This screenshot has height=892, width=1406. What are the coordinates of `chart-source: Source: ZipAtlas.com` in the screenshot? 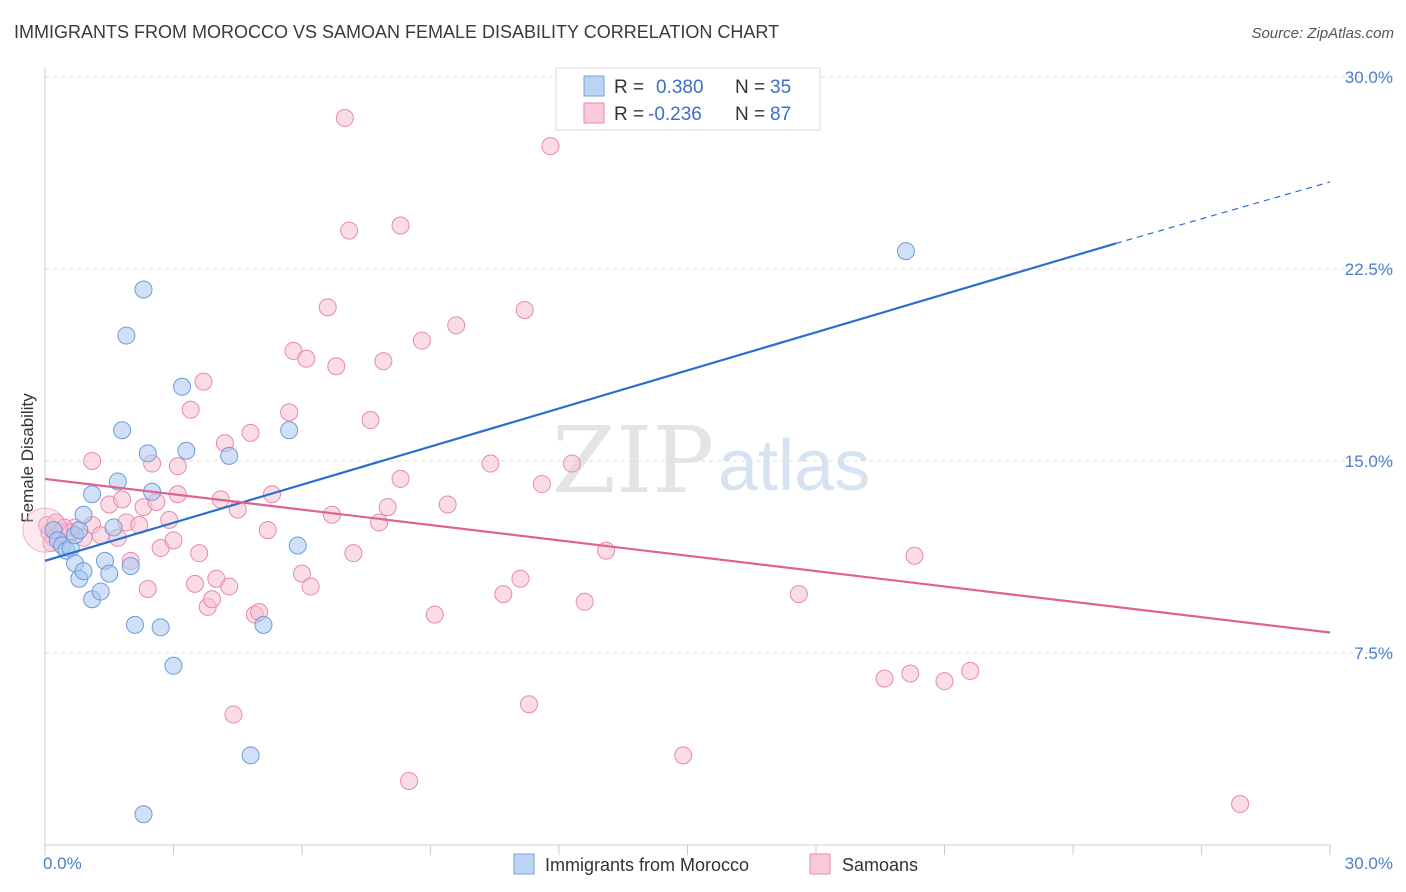 It's located at (1322, 33).